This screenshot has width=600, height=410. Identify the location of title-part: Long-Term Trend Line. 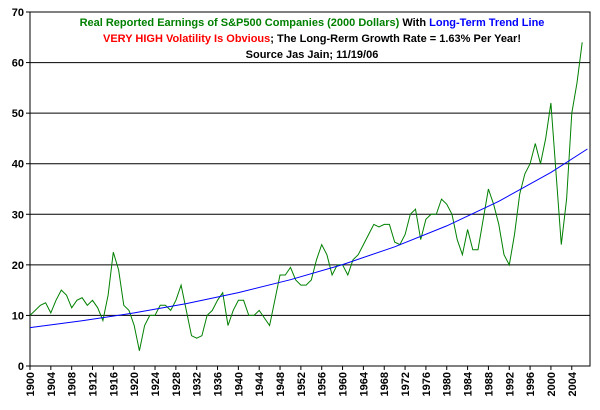
(486, 23).